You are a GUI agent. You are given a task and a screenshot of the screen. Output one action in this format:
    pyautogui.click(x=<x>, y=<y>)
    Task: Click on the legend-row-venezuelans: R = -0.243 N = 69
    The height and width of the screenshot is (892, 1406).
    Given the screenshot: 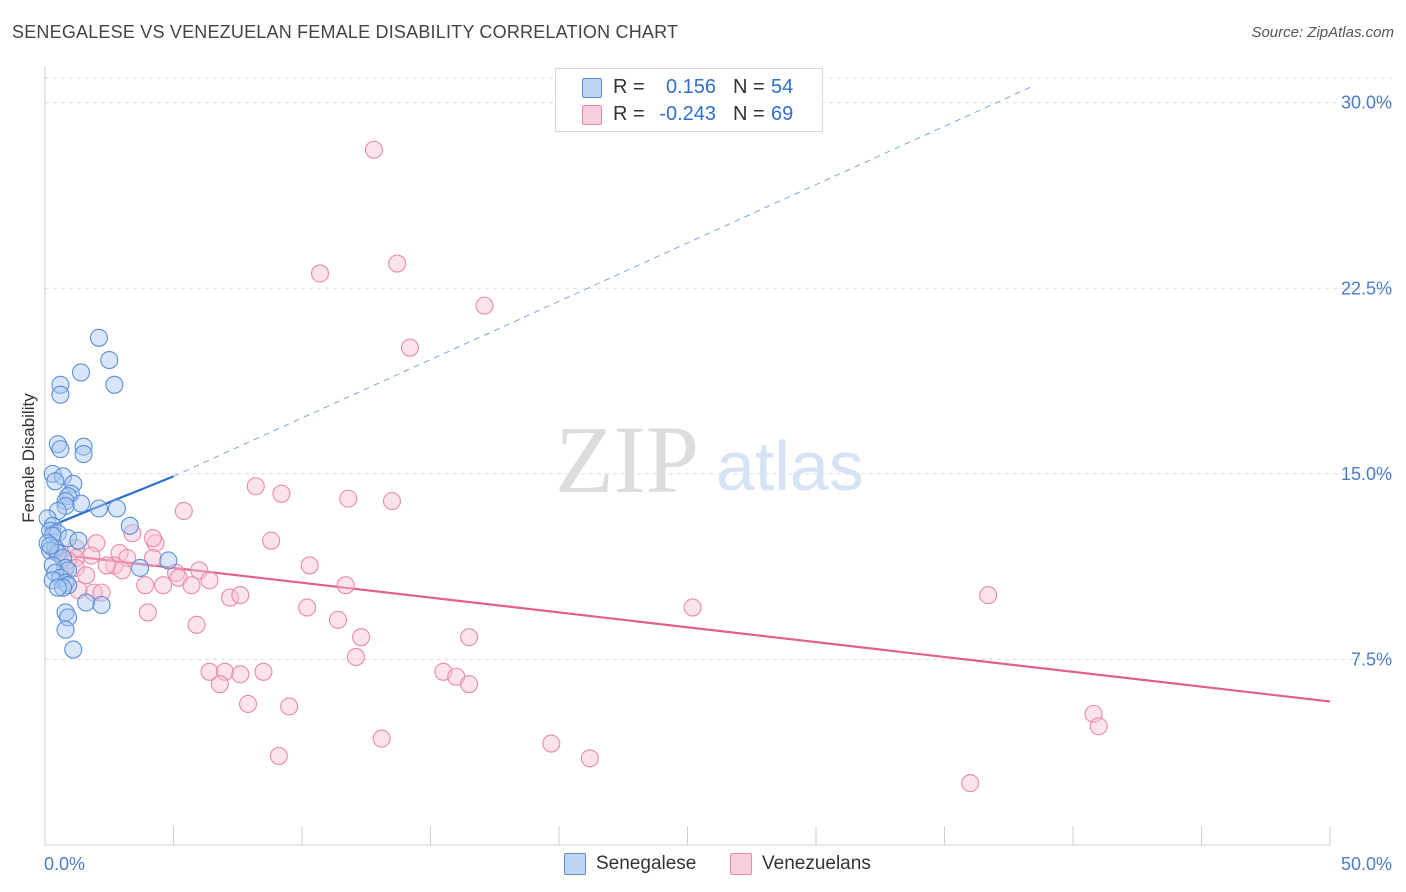 What is the action you would take?
    pyautogui.click(x=689, y=114)
    